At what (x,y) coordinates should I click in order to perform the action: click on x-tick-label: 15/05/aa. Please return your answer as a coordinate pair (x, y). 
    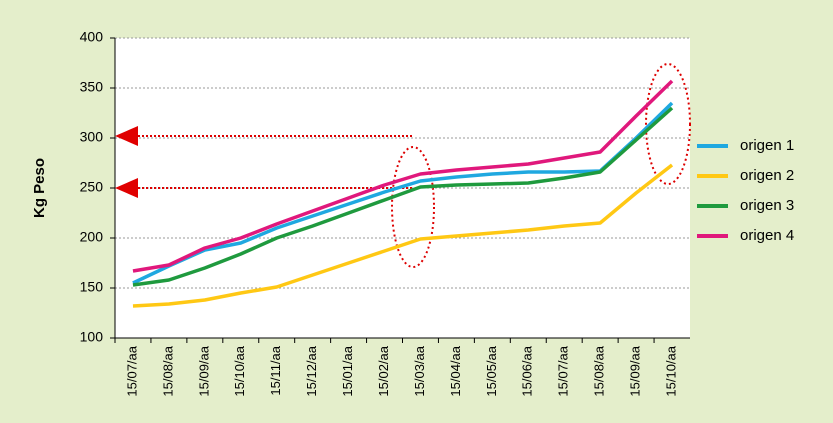
    Looking at the image, I should click on (491, 370).